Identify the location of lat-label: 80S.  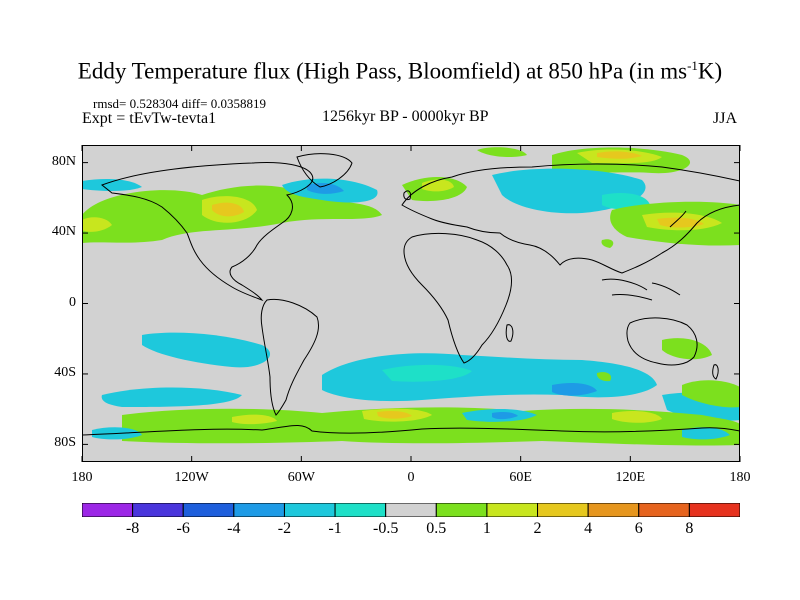
(65, 443).